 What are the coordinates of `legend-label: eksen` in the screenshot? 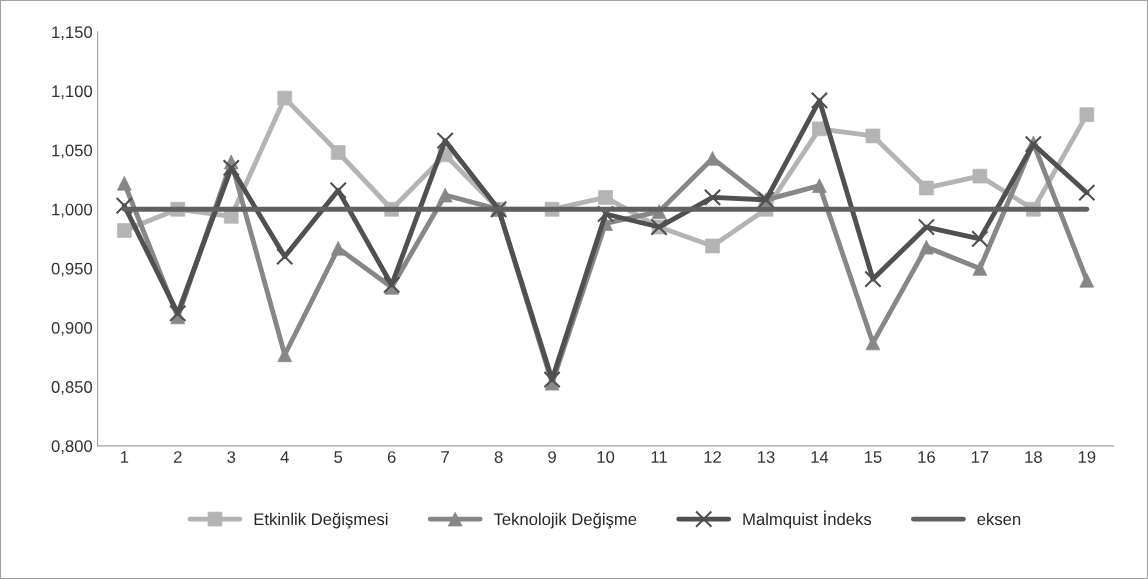 It's located at (999, 519).